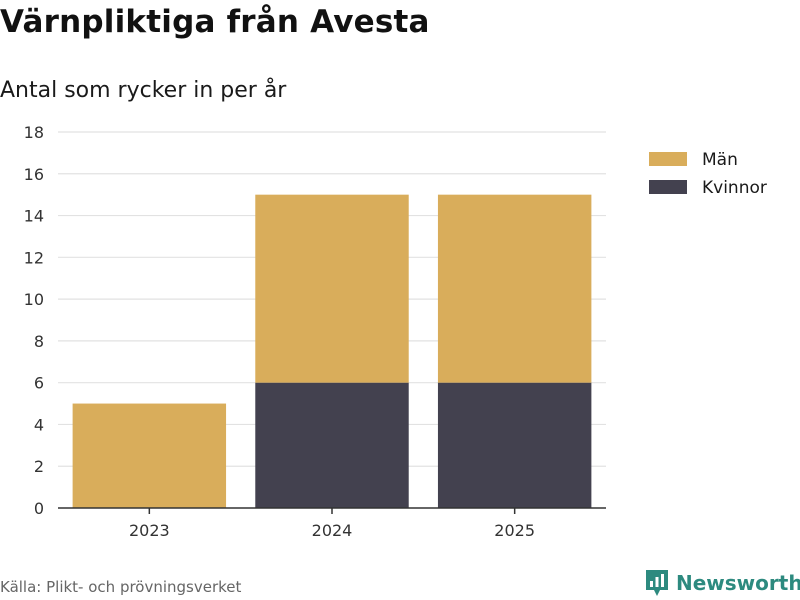 The height and width of the screenshot is (600, 800). What do you see at coordinates (39, 383) in the screenshot?
I see `y-tick-label: 6` at bounding box center [39, 383].